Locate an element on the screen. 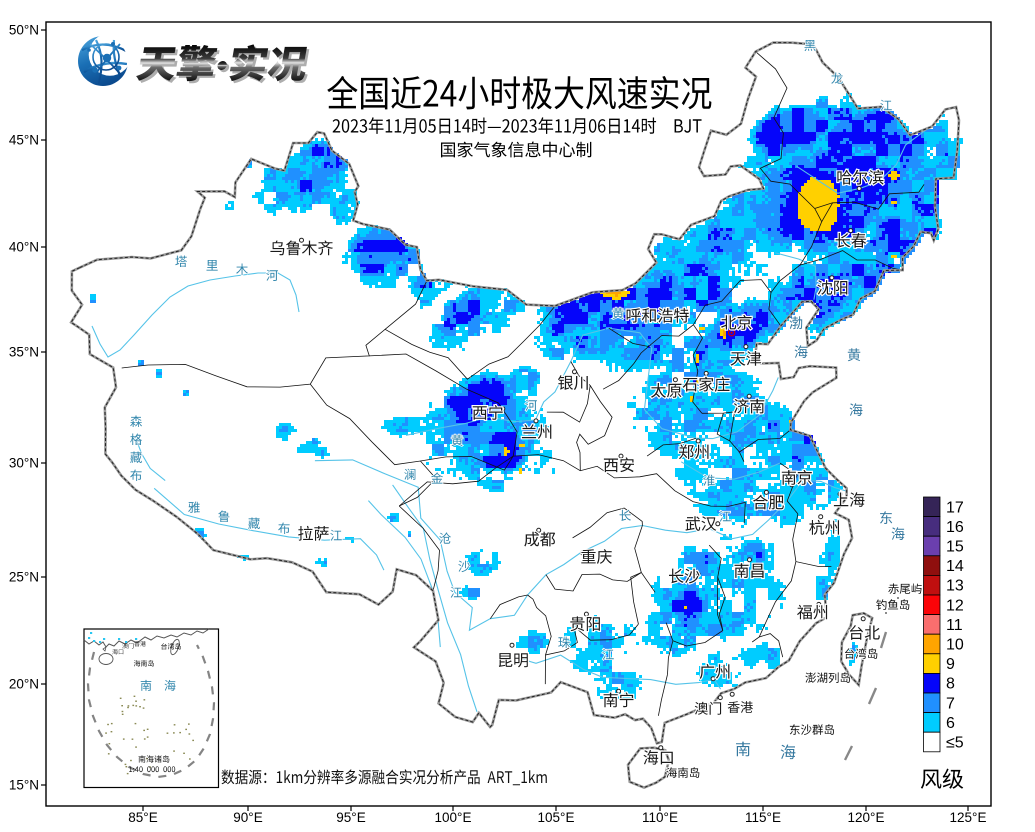 The width and height of the screenshot is (1035, 832). svg-text: 8 is located at coordinates (950, 684).